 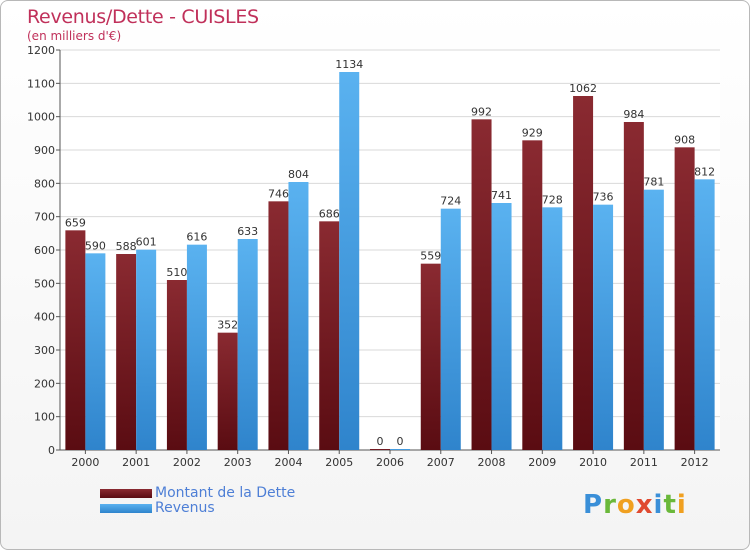 I want to click on data-label-debt-2006: 0, so click(x=380, y=441).